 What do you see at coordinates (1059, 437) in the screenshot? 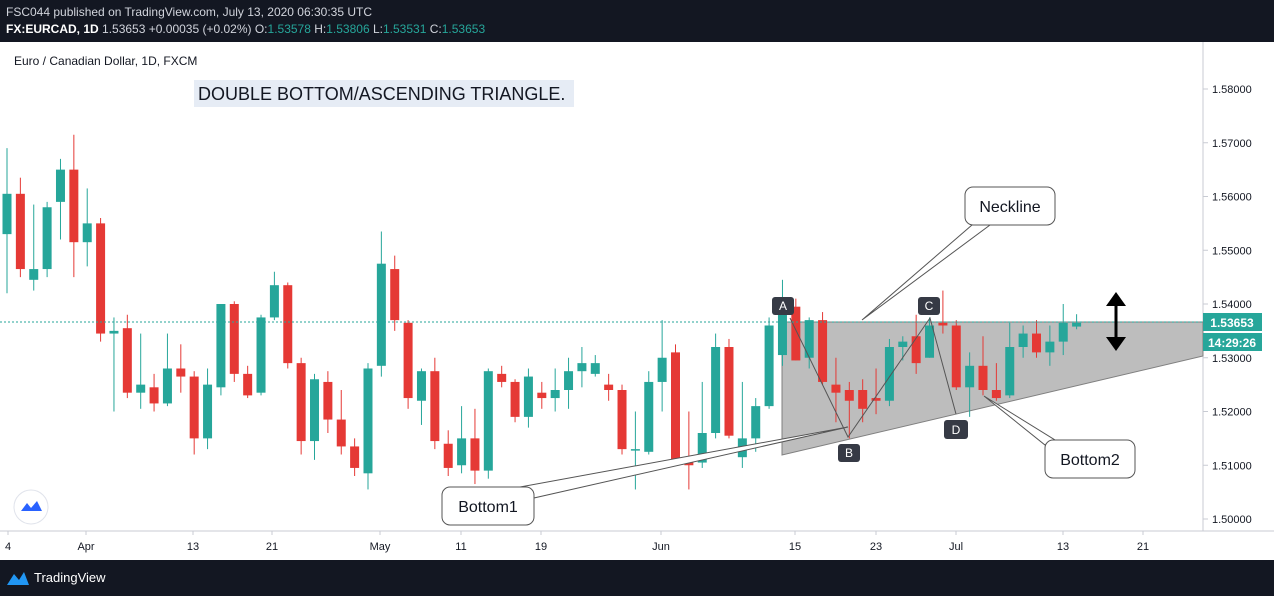
I see `callout-bottom2: Bottom2` at bounding box center [1059, 437].